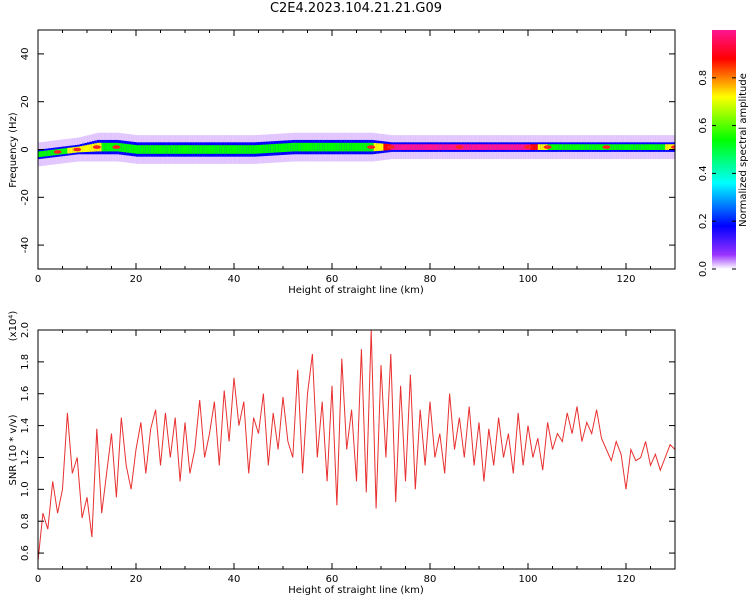 This screenshot has width=750, height=600. What do you see at coordinates (136, 579) in the screenshot?
I see `x-tick-label: 20` at bounding box center [136, 579].